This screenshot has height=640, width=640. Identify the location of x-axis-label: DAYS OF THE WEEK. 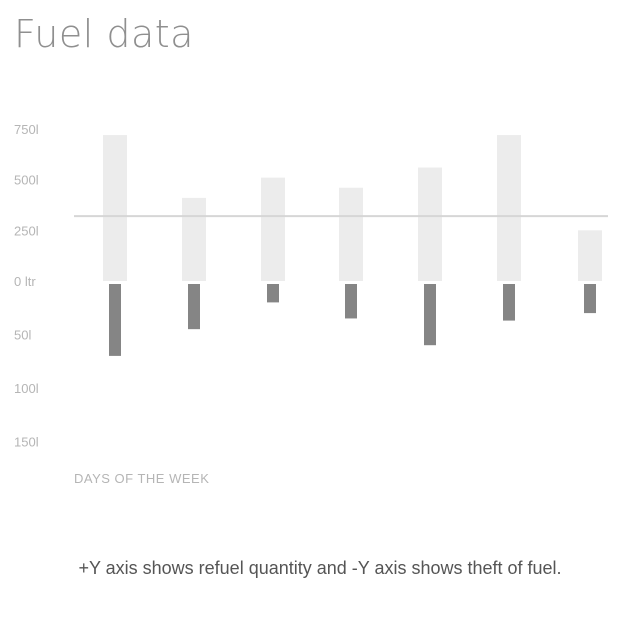
(141, 478).